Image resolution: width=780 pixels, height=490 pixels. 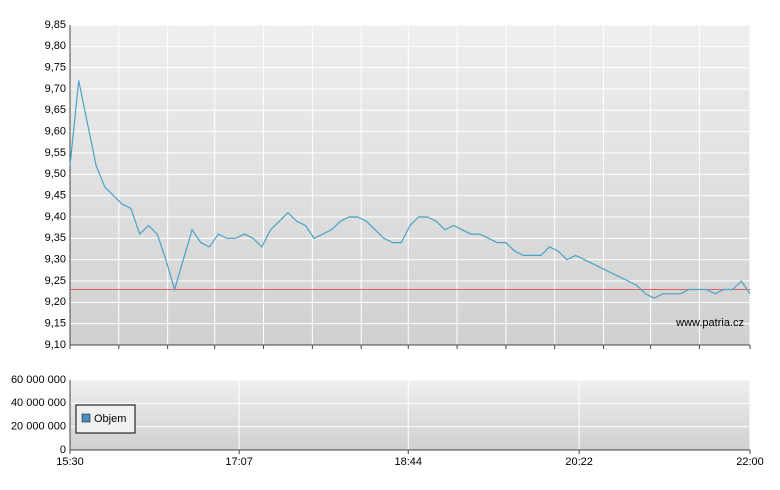 I want to click on y-tick-label: 9,65, so click(x=55, y=110).